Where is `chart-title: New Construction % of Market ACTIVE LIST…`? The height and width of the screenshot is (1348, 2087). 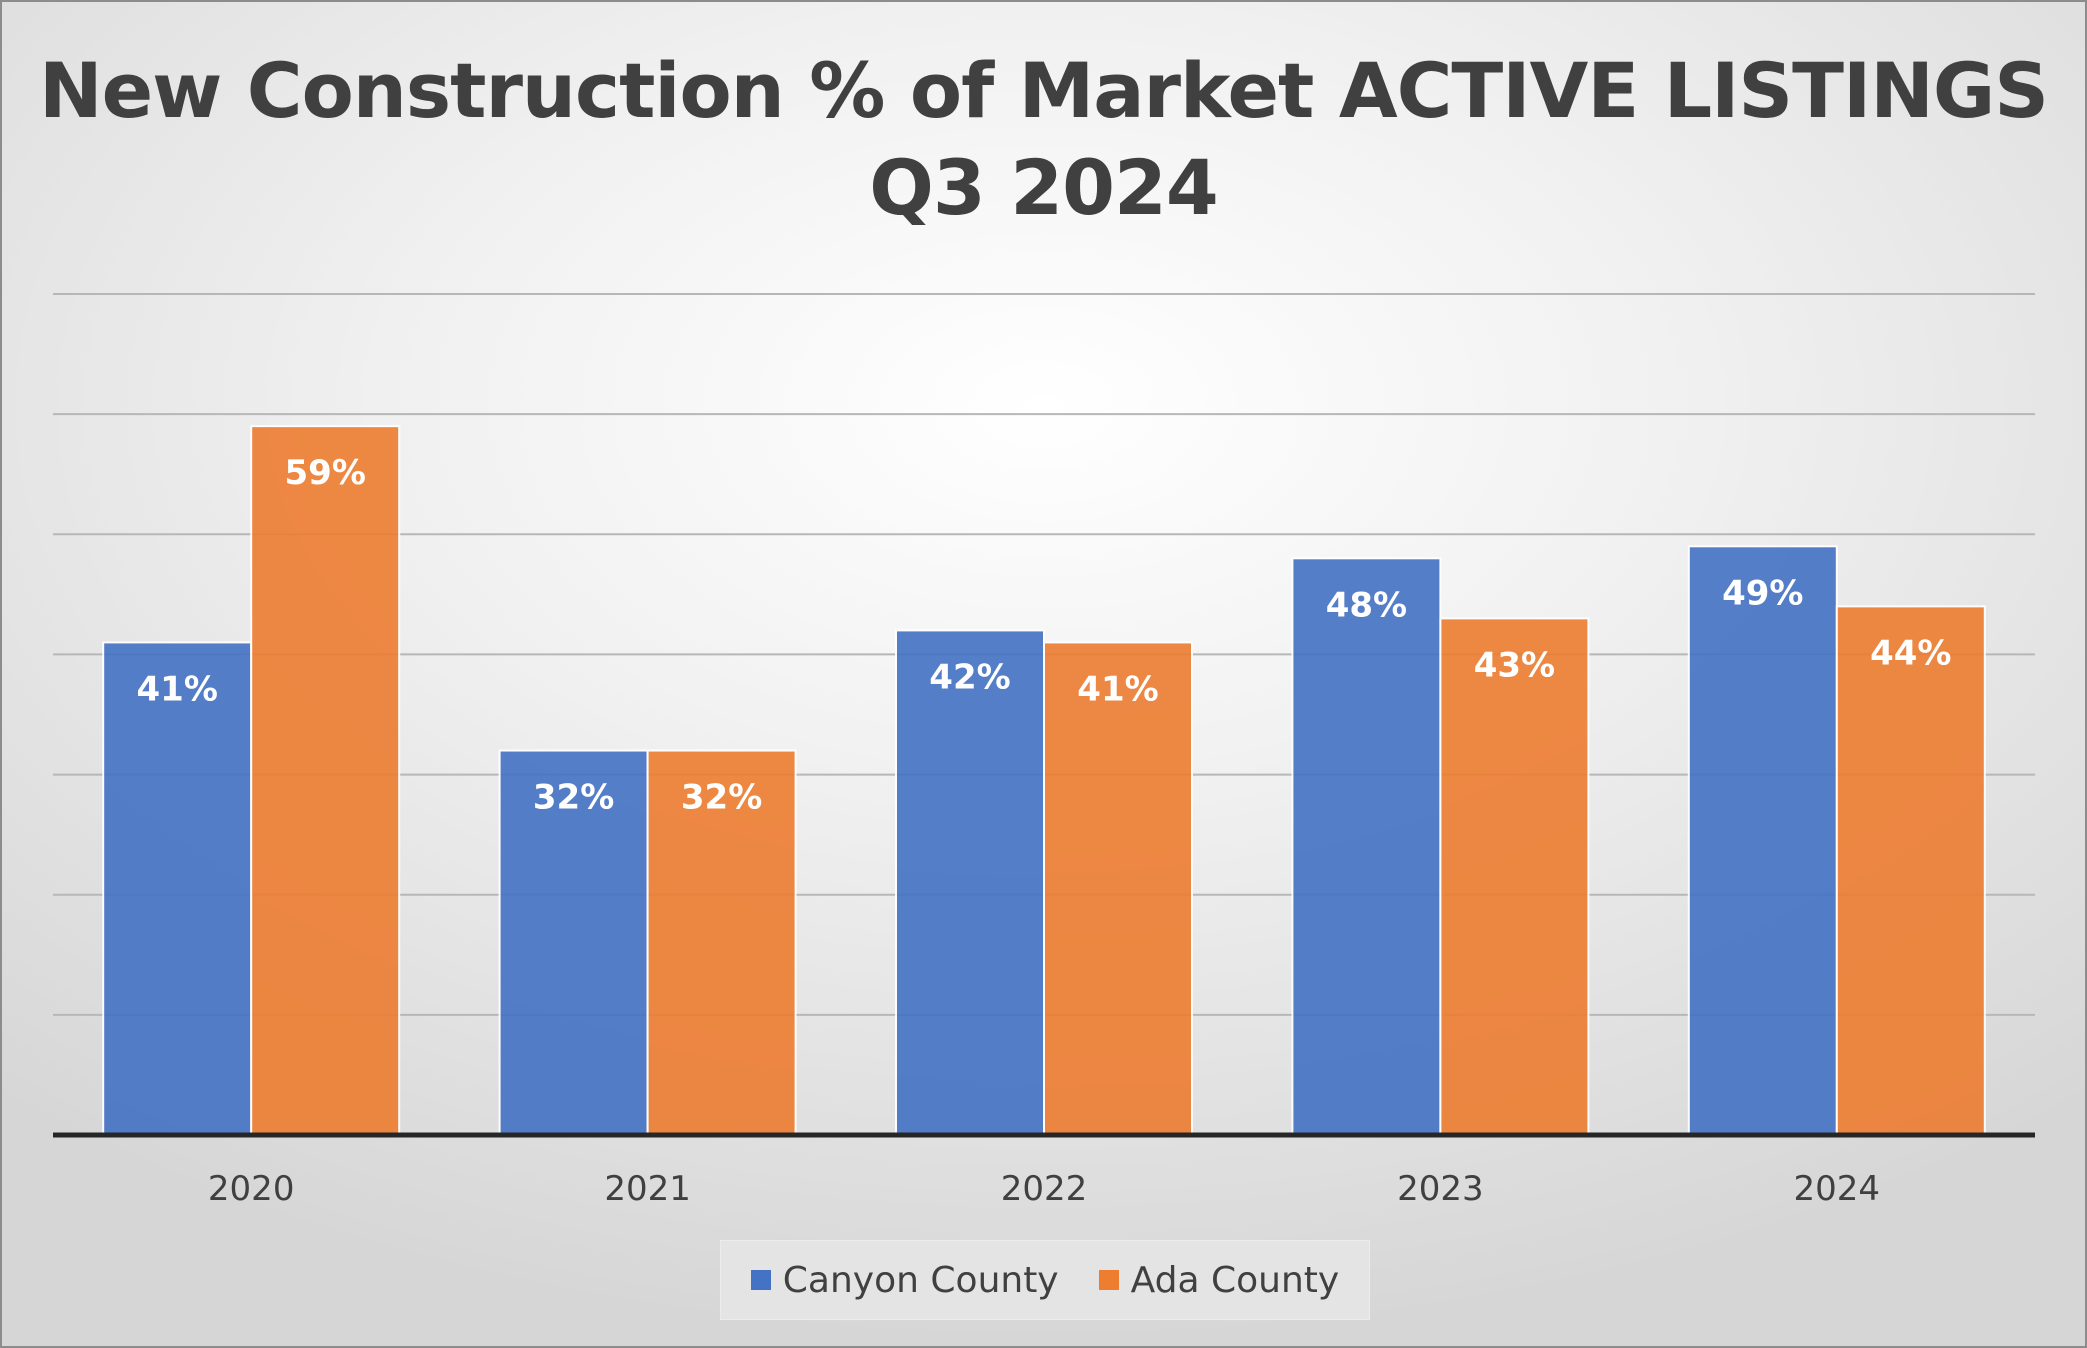
chart-title: New Construction % of Market ACTIVE LIST… is located at coordinates (1043, 90).